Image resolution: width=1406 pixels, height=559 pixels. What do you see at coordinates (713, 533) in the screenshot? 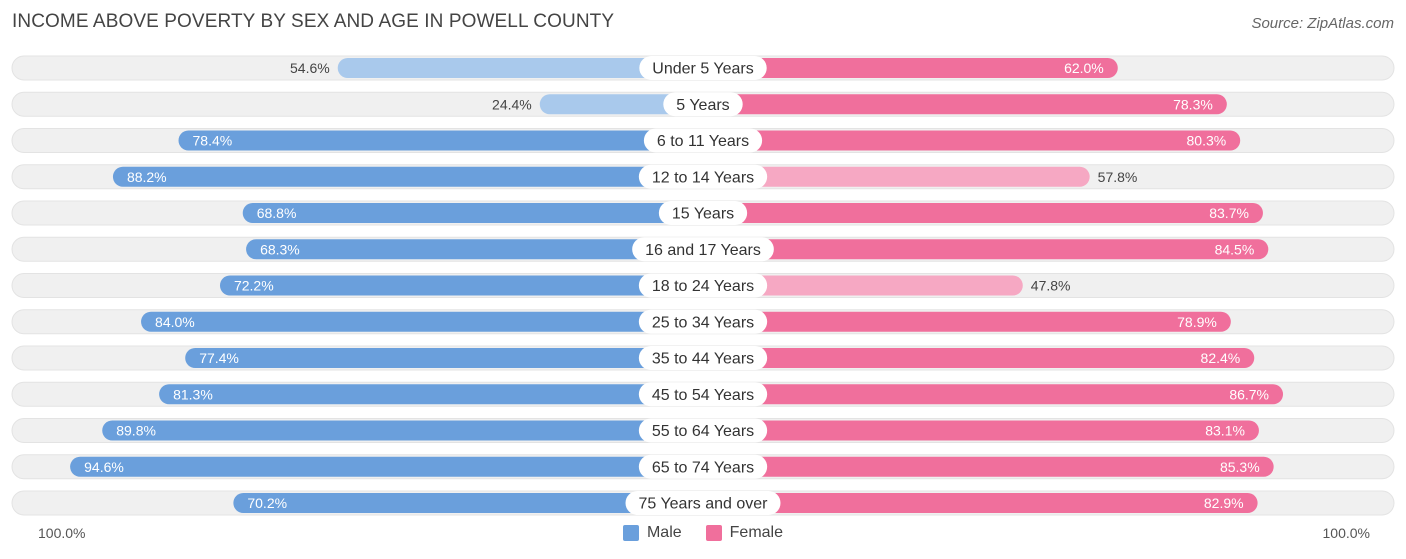
I see `legend-swatch-female` at bounding box center [713, 533].